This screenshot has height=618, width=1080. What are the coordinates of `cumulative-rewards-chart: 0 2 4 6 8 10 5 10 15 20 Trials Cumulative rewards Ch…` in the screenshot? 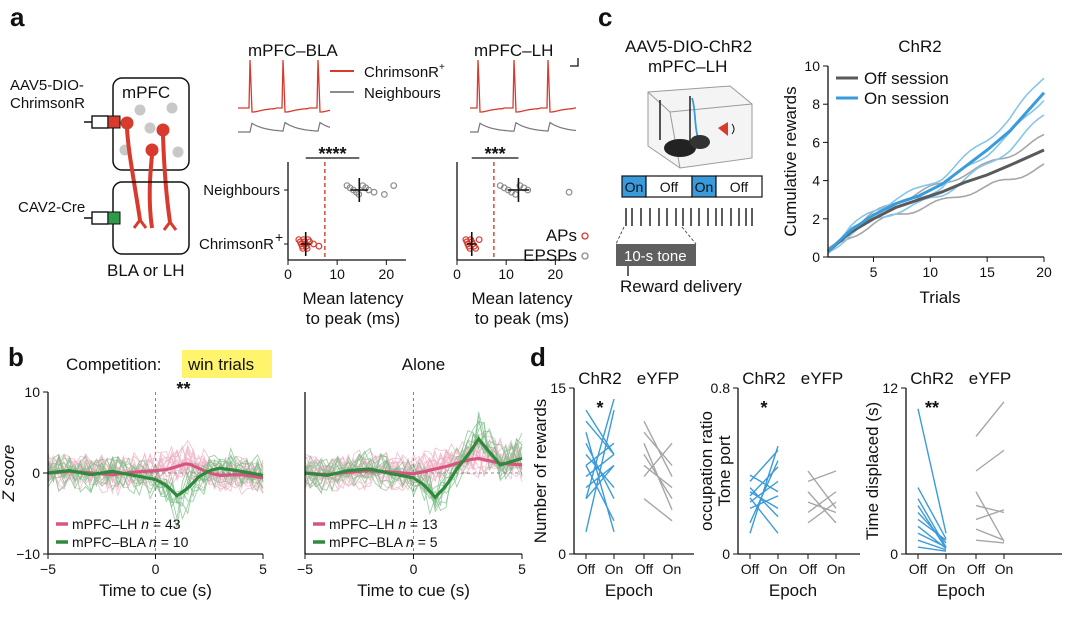 It's located at (916, 172).